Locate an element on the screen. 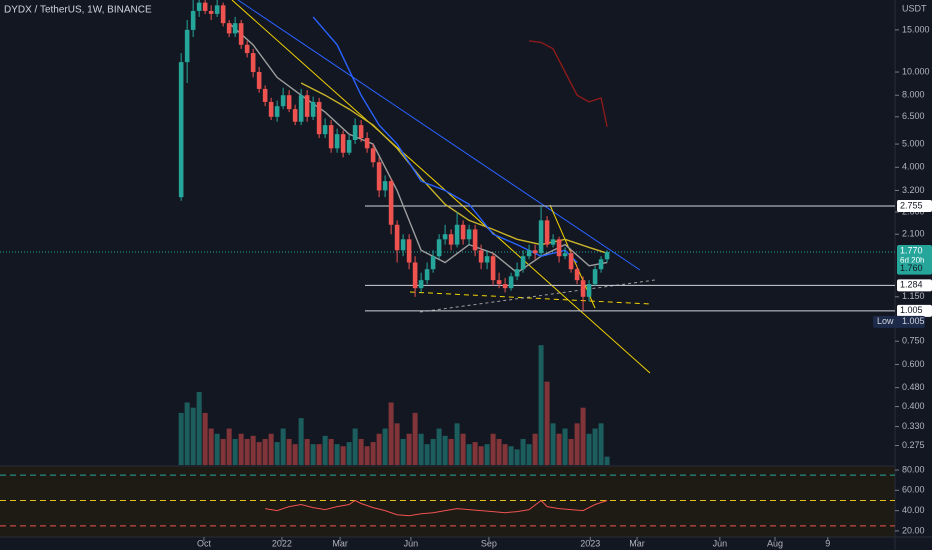  rsi-pane is located at coordinates (447, 501).